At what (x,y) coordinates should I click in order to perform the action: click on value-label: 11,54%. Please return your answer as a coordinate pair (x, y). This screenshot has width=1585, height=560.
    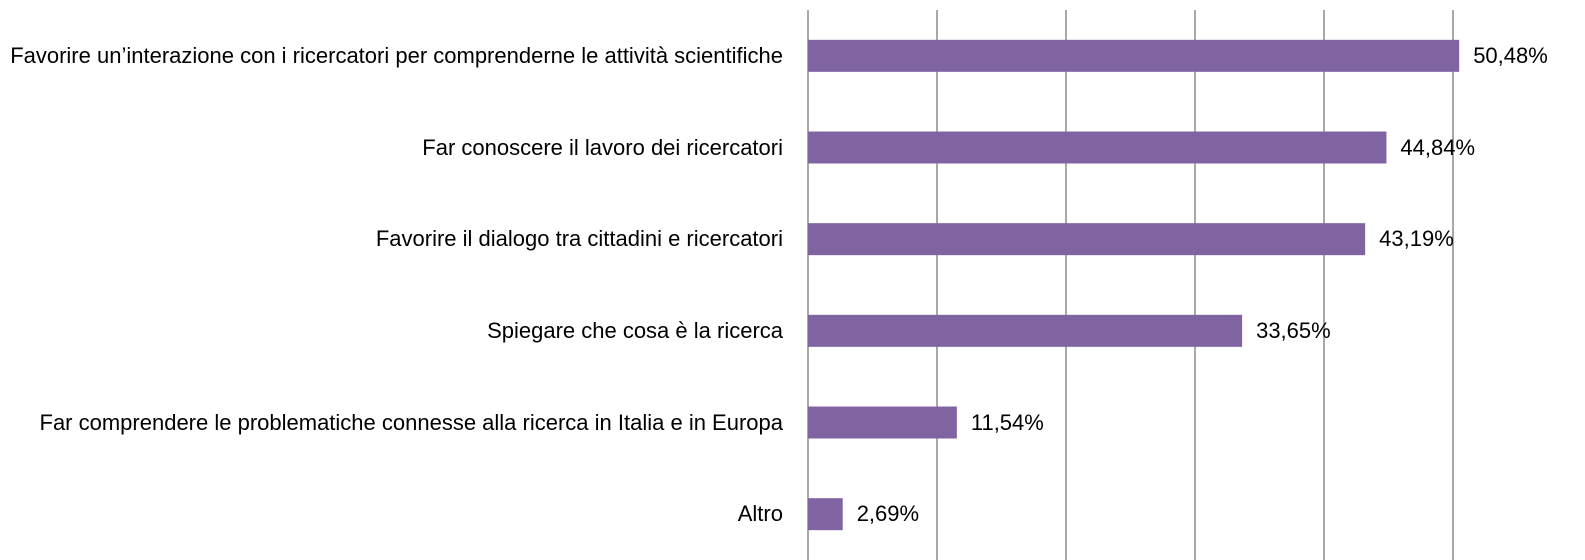
    Looking at the image, I should click on (1007, 422).